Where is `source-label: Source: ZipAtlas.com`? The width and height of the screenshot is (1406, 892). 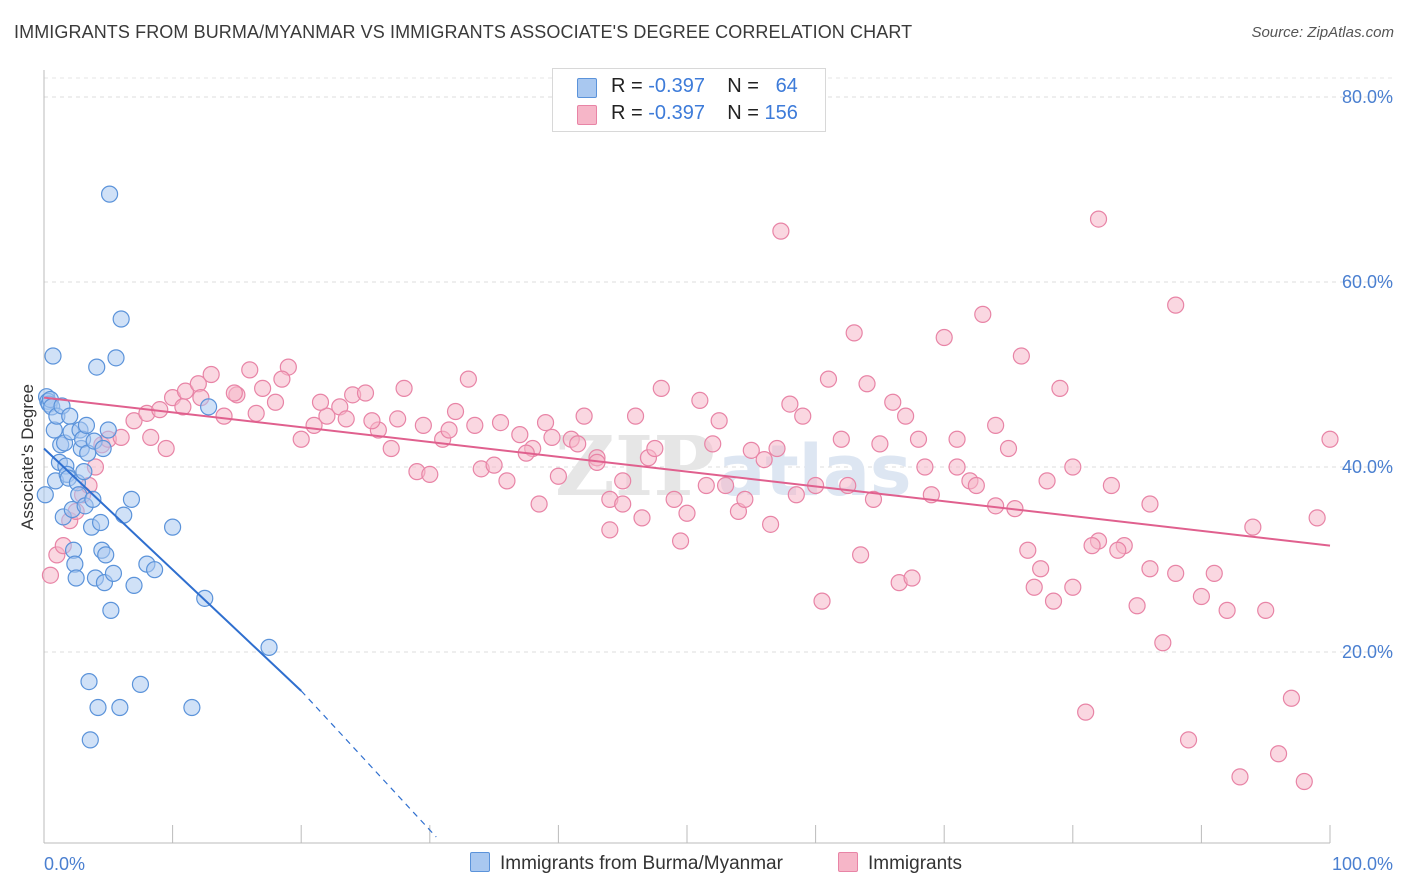
source-label: Source: ZipAtlas.com is located at coordinates (1322, 32).